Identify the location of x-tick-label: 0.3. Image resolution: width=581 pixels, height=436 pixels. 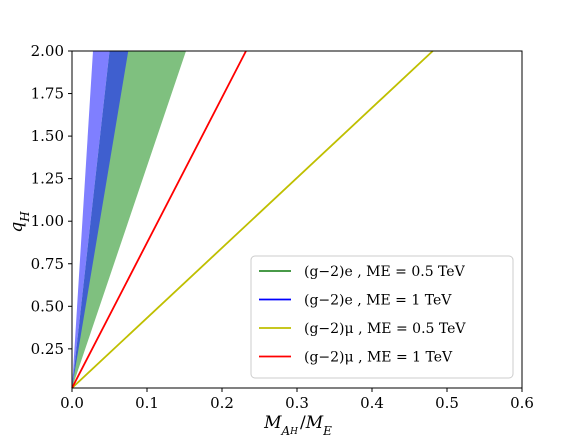
(297, 403).